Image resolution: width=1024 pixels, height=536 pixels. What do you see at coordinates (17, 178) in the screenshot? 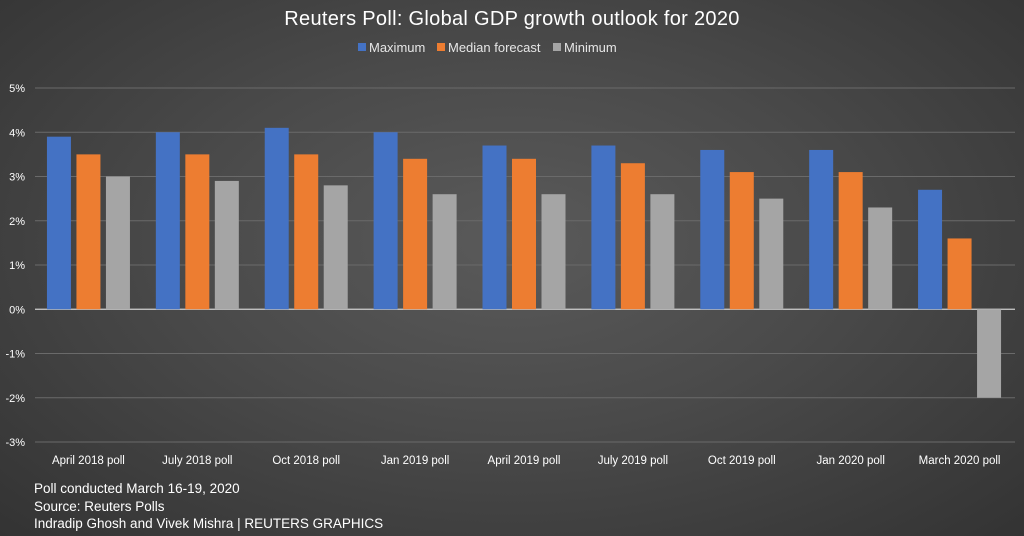
I see `y-tick-label: 3%` at bounding box center [17, 178].